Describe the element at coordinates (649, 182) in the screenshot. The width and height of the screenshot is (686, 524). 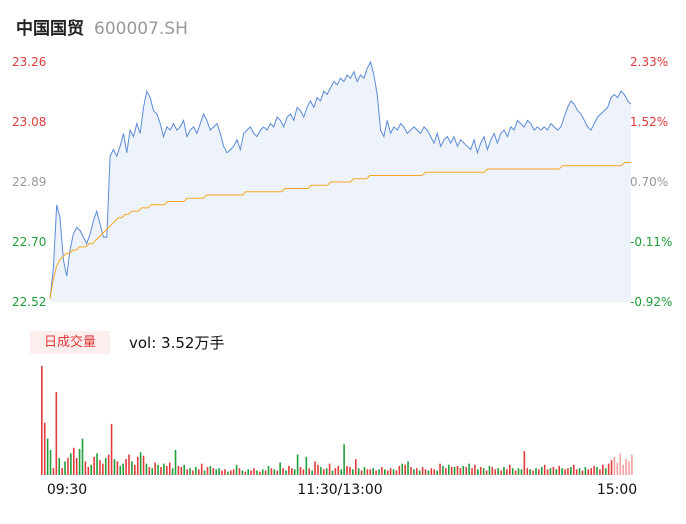
I see `y-tick-right: 0.70%` at that location.